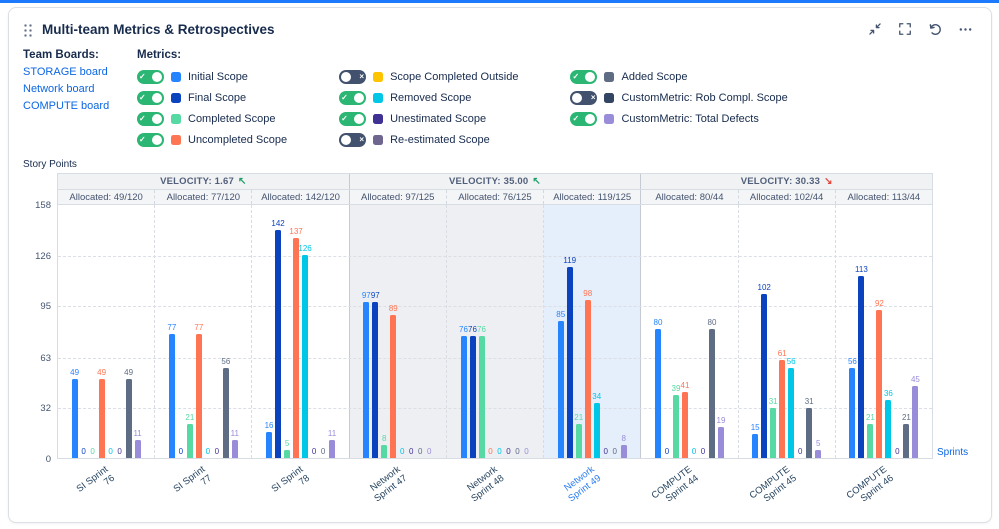 Image resolution: width=999 pixels, height=529 pixels. I want to click on sprint-bars: 16 142 5 137 126 0 0 11, so click(300, 331).